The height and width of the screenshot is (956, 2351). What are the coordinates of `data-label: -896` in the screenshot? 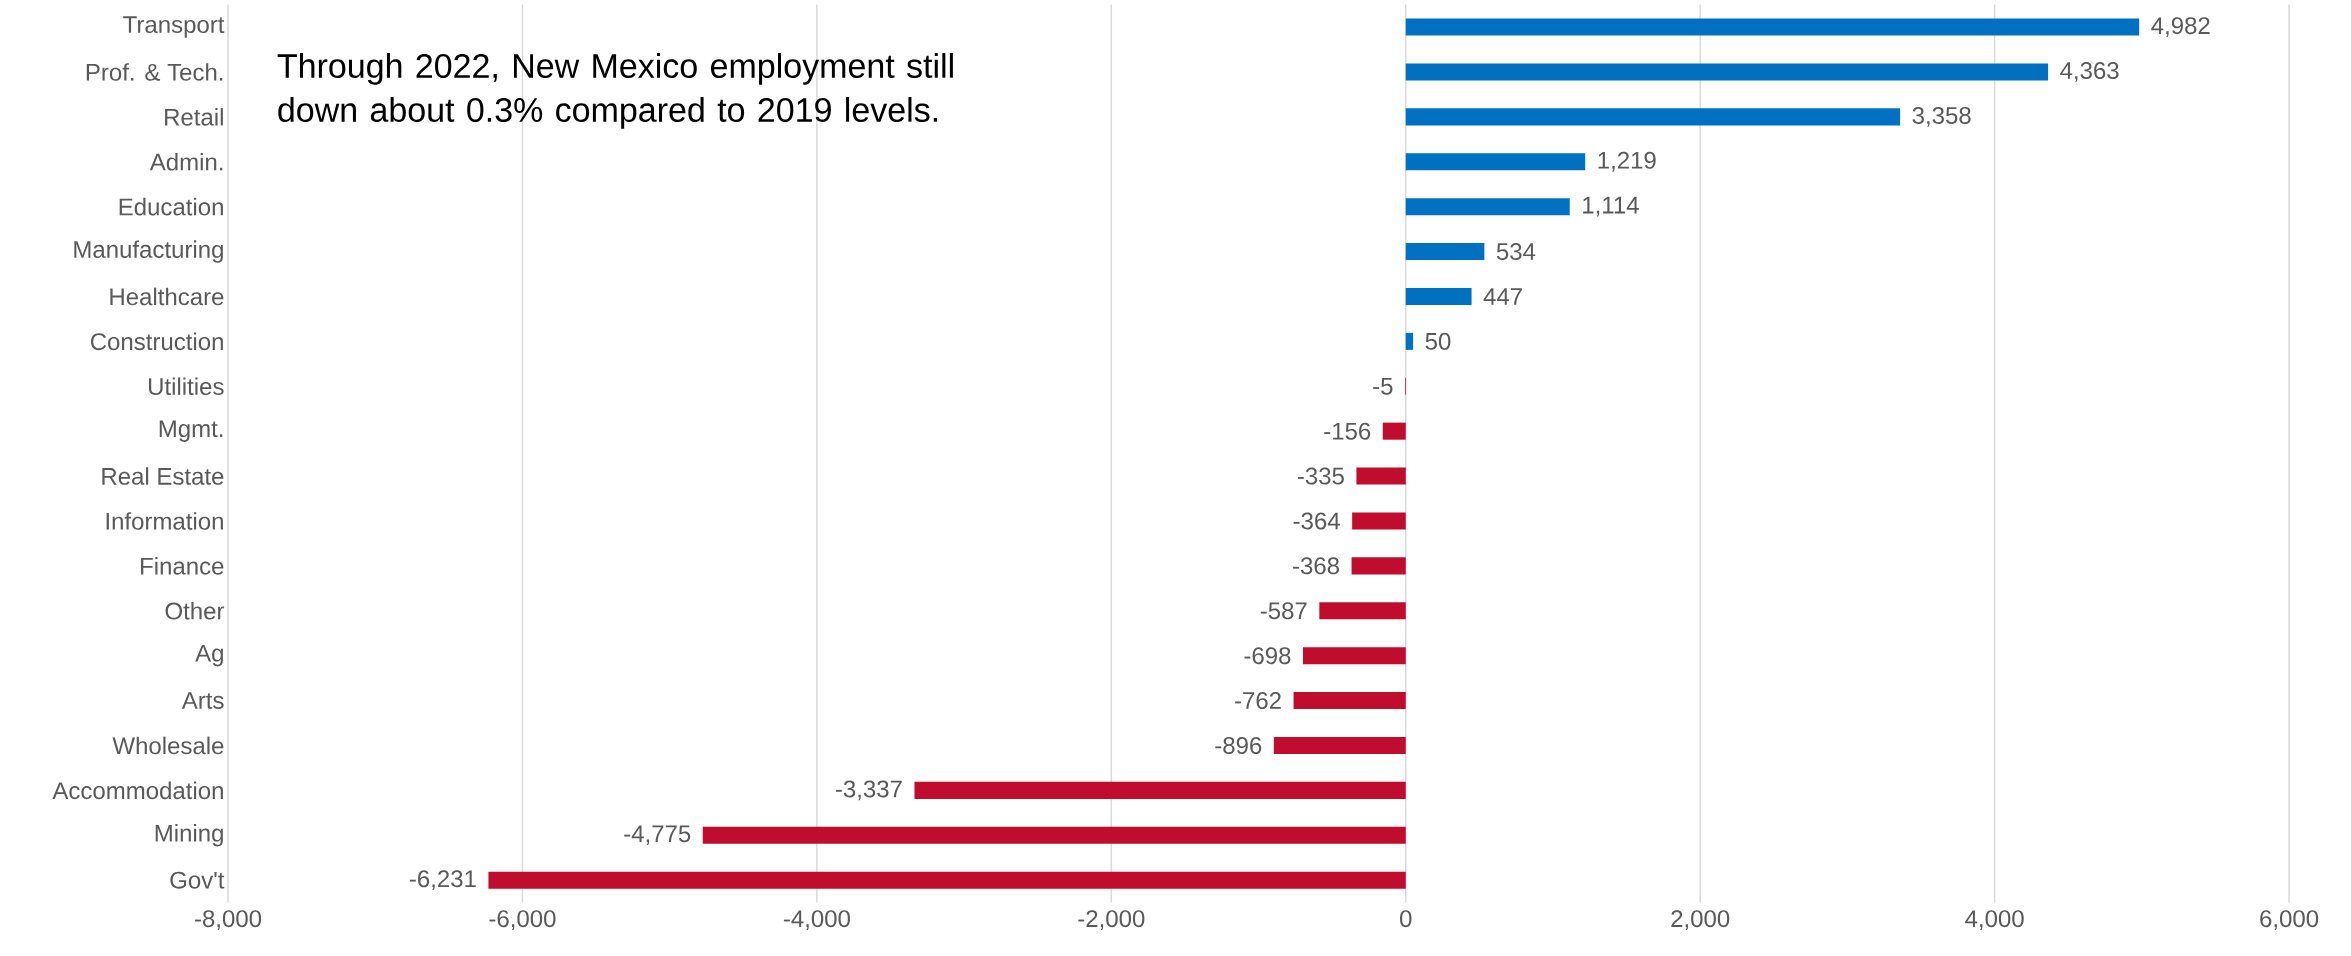 It's located at (1238, 745).